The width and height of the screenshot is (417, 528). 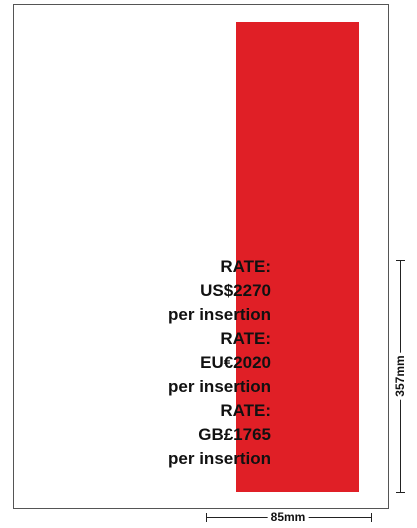 What do you see at coordinates (400, 376) in the screenshot?
I see `height-dimension-label: 357mm` at bounding box center [400, 376].